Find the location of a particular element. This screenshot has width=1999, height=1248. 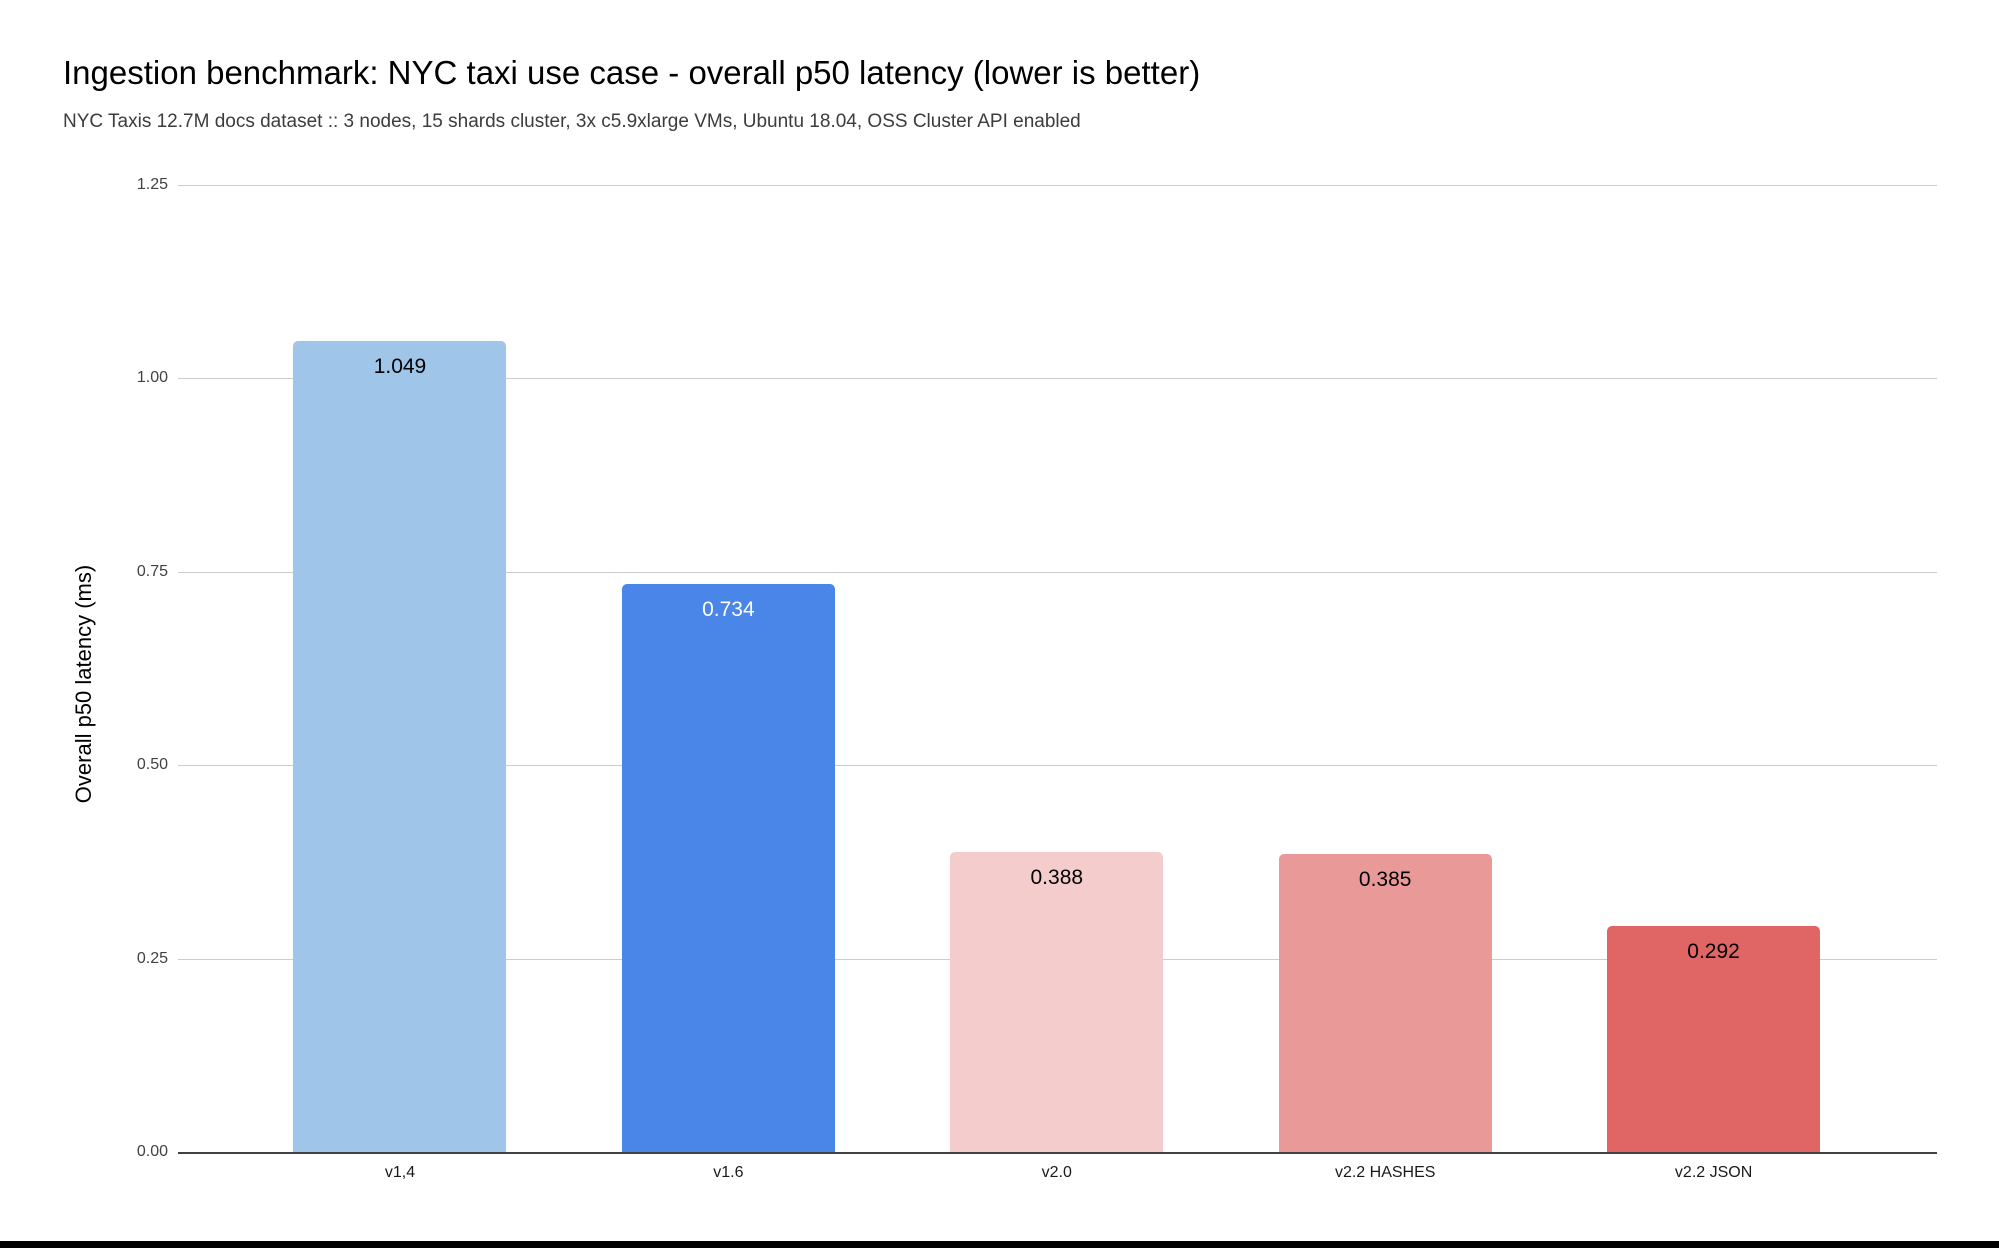

bar-value-label: 0.385 is located at coordinates (1385, 880).